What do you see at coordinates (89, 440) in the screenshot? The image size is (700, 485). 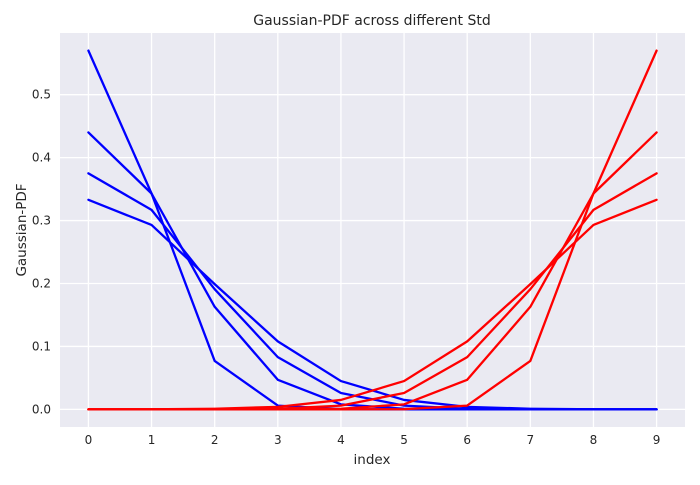 I see `x-tick-label: 0` at bounding box center [89, 440].